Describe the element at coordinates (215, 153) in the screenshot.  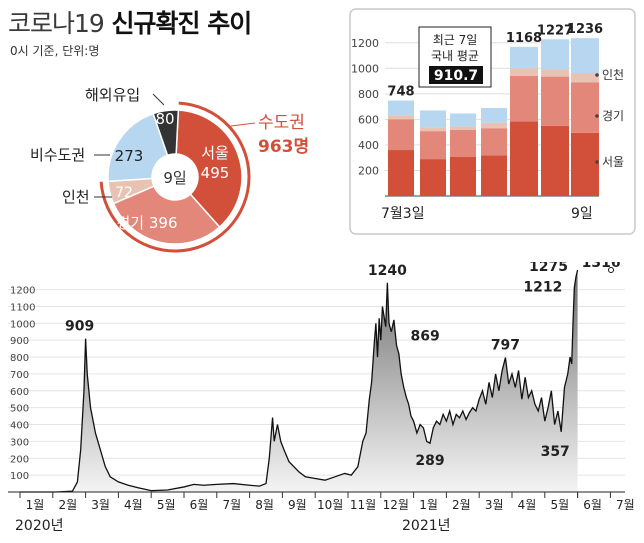
I see `seoul-label: 서울` at that location.